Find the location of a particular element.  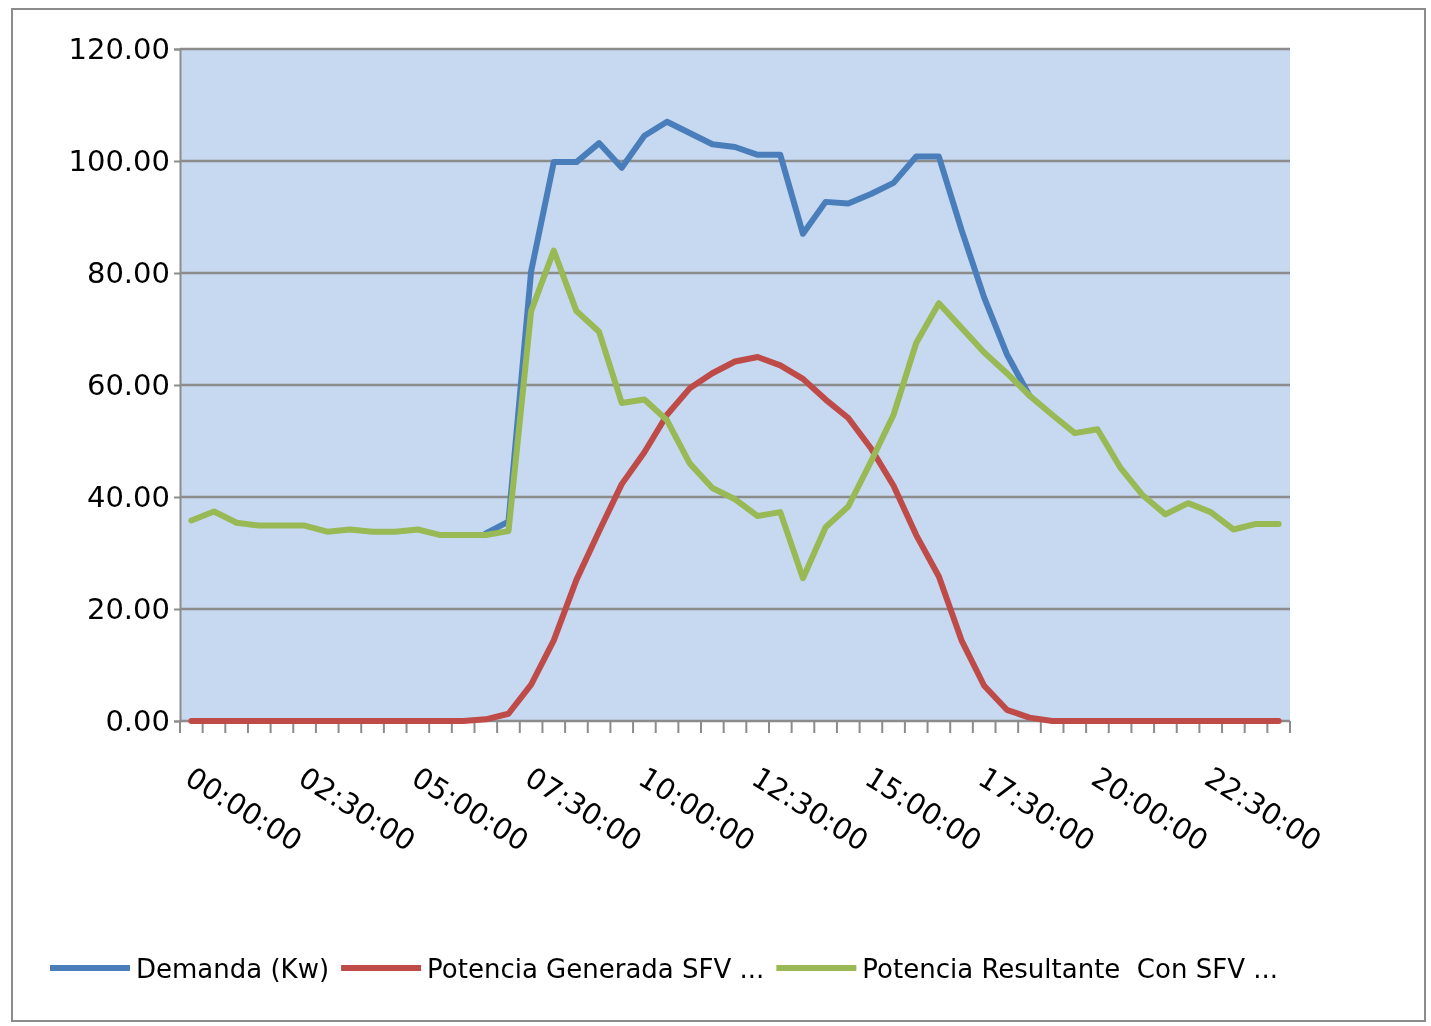

y-tick-label: 20.00 is located at coordinates (128, 608).